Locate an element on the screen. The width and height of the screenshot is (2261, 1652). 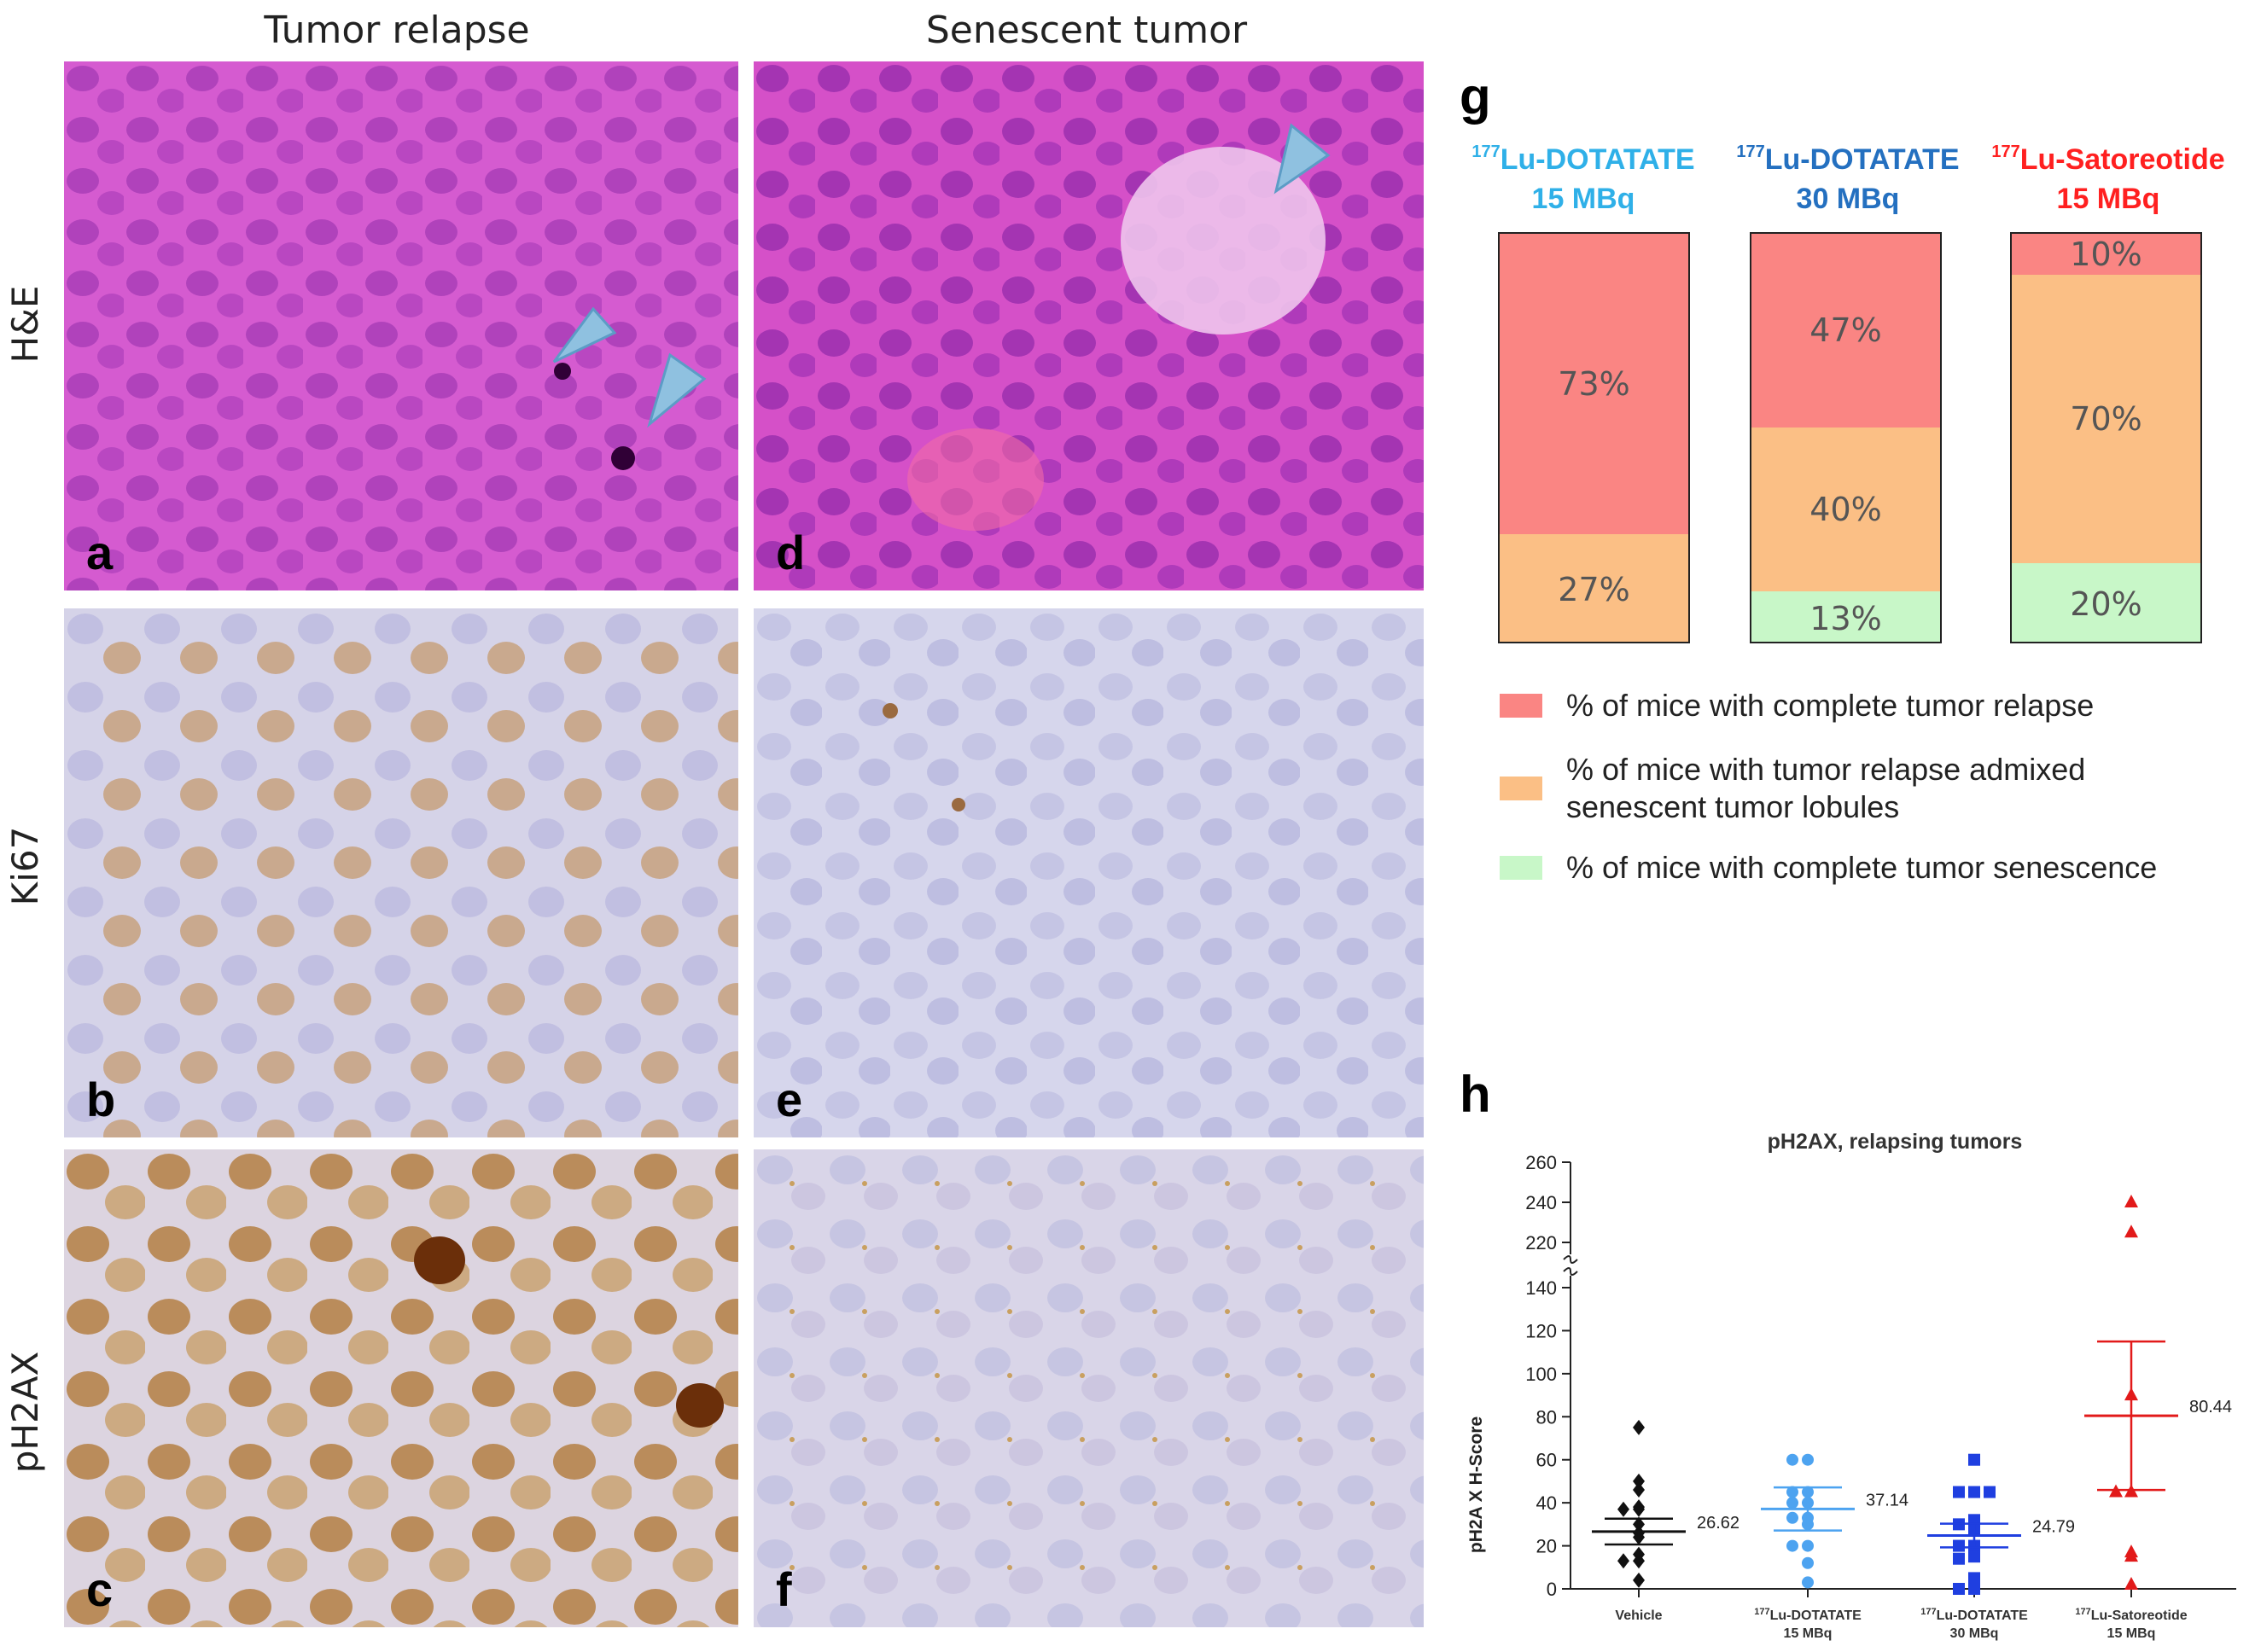
stacked-bar-1: 47% 40% 13% is located at coordinates (1846, 437).